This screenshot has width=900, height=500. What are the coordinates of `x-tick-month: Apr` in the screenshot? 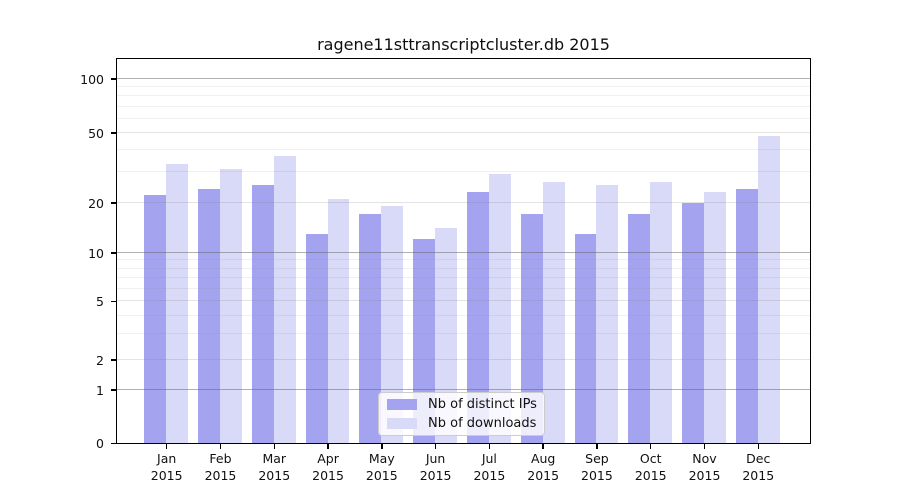 It's located at (328, 458).